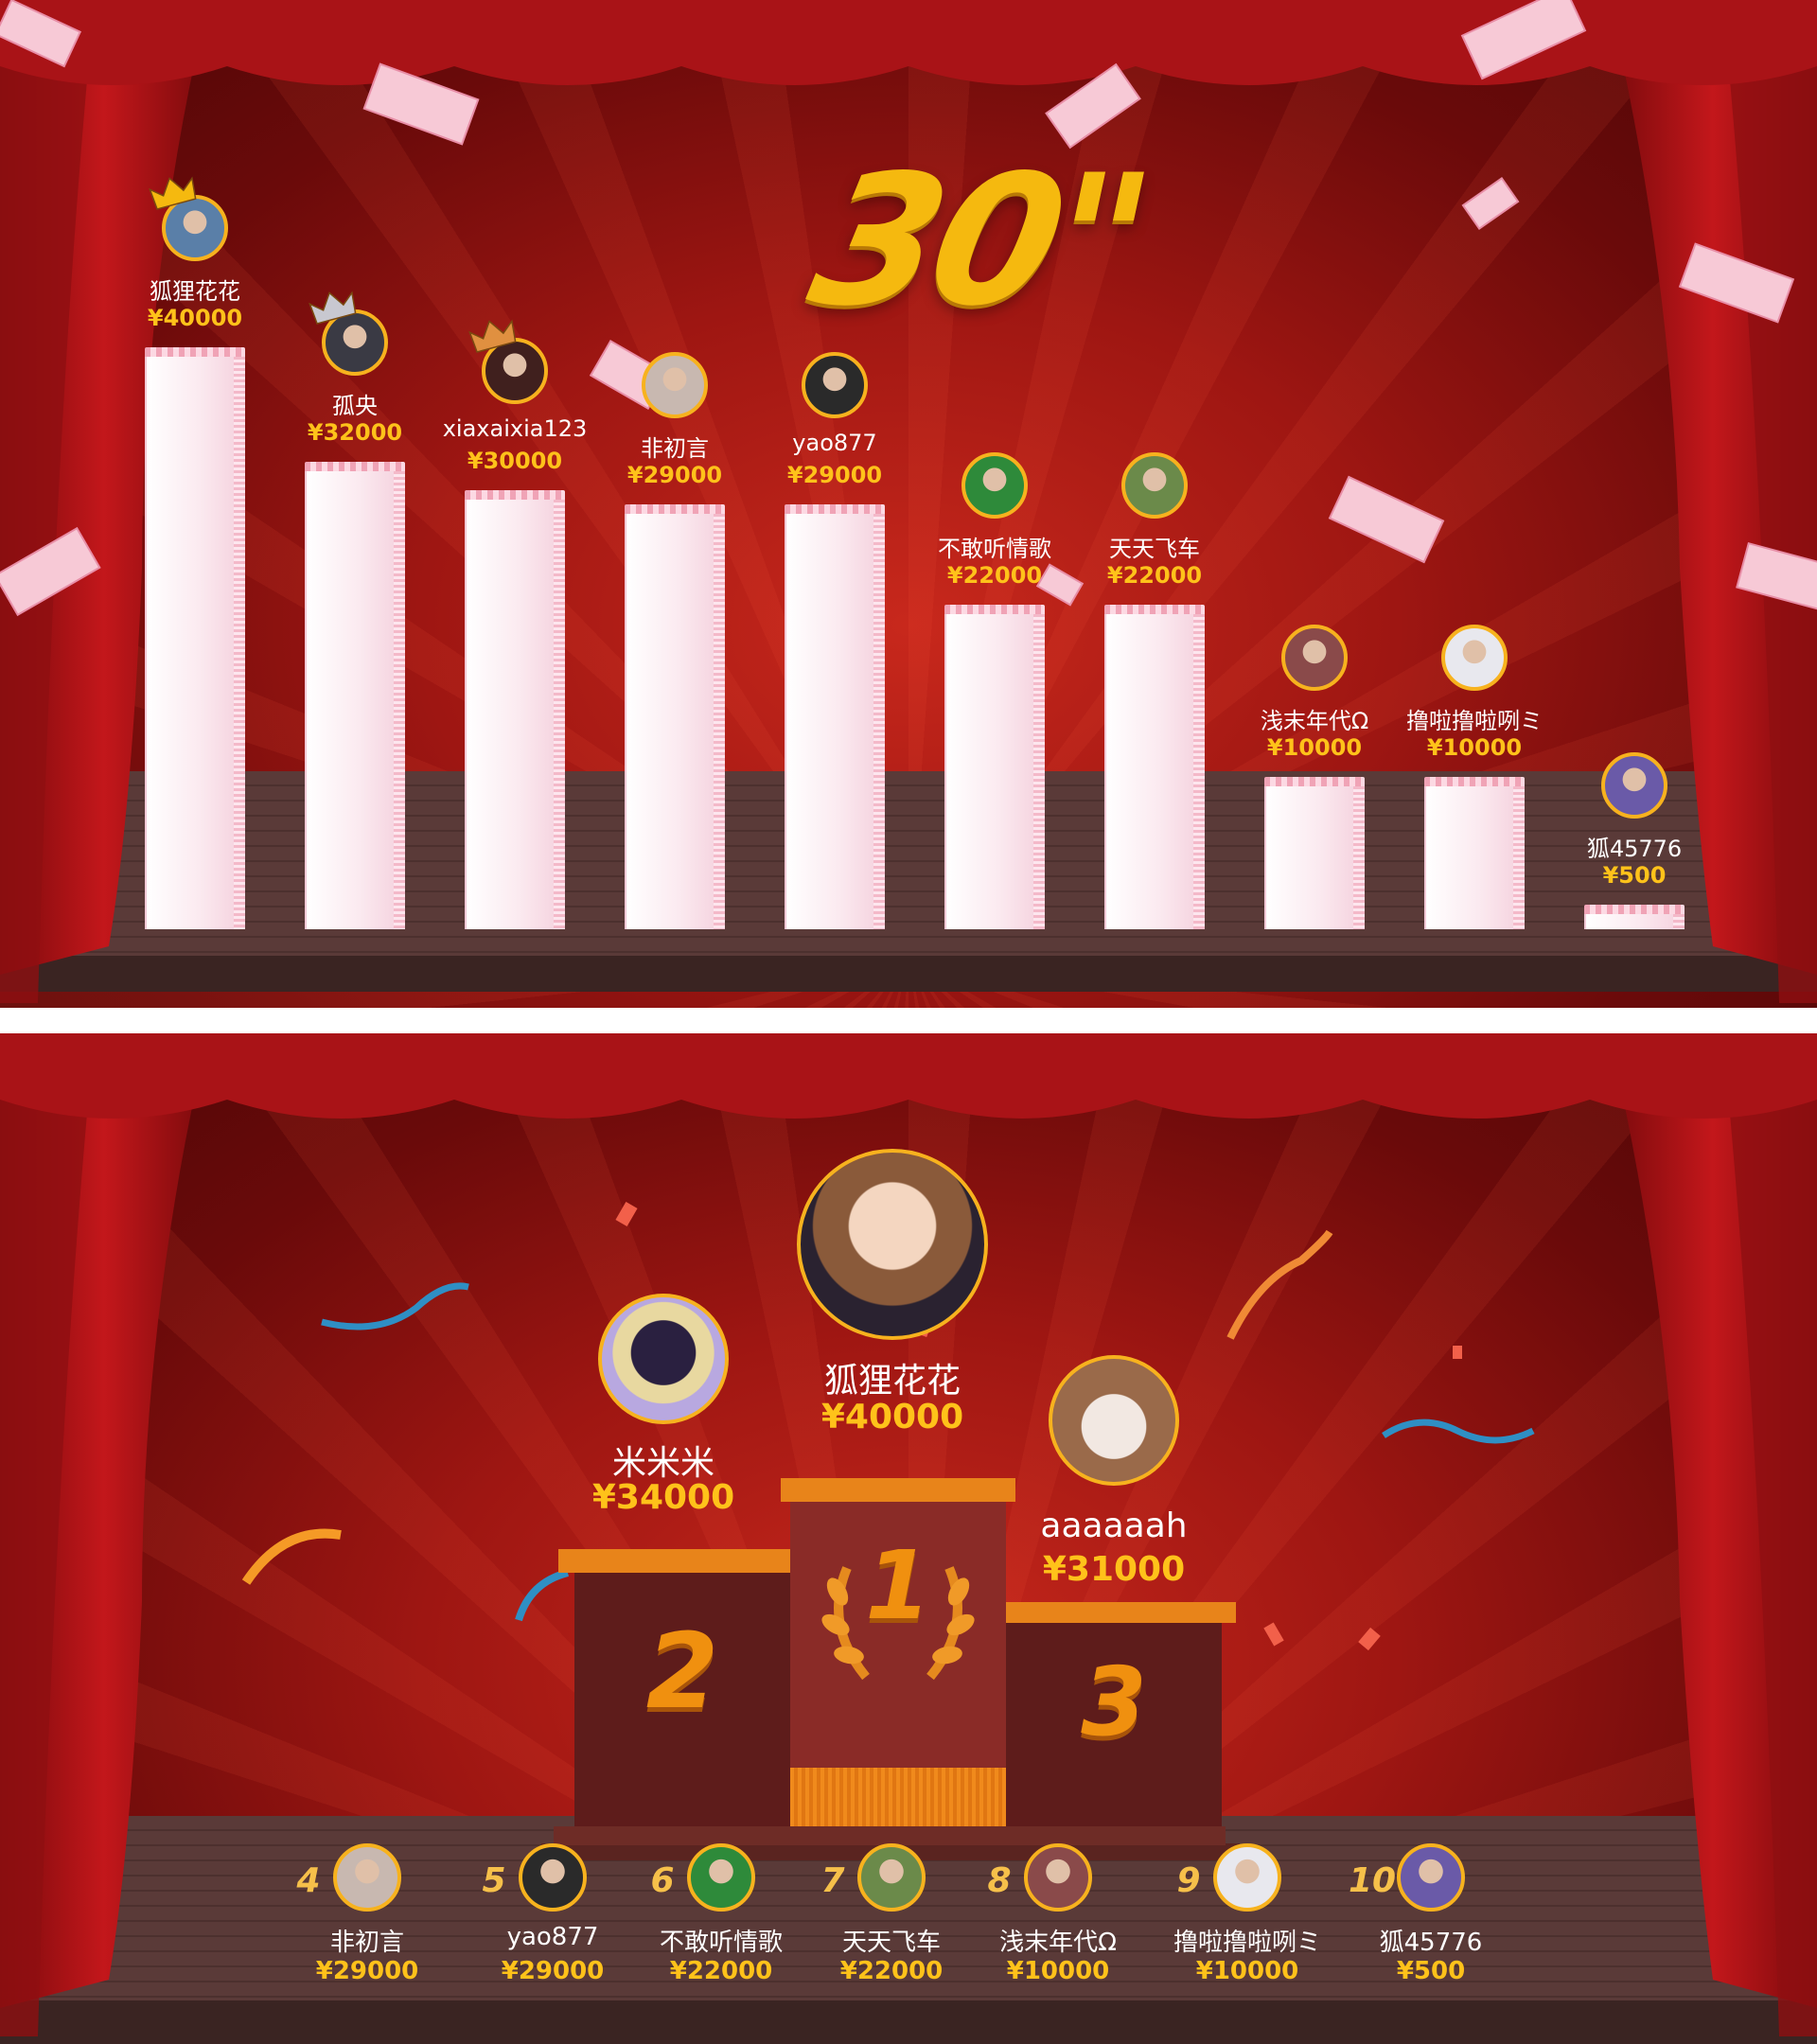 Image resolution: width=1817 pixels, height=2044 pixels. Describe the element at coordinates (492, 336) in the screenshot. I see `bronze-crown-icon` at that location.